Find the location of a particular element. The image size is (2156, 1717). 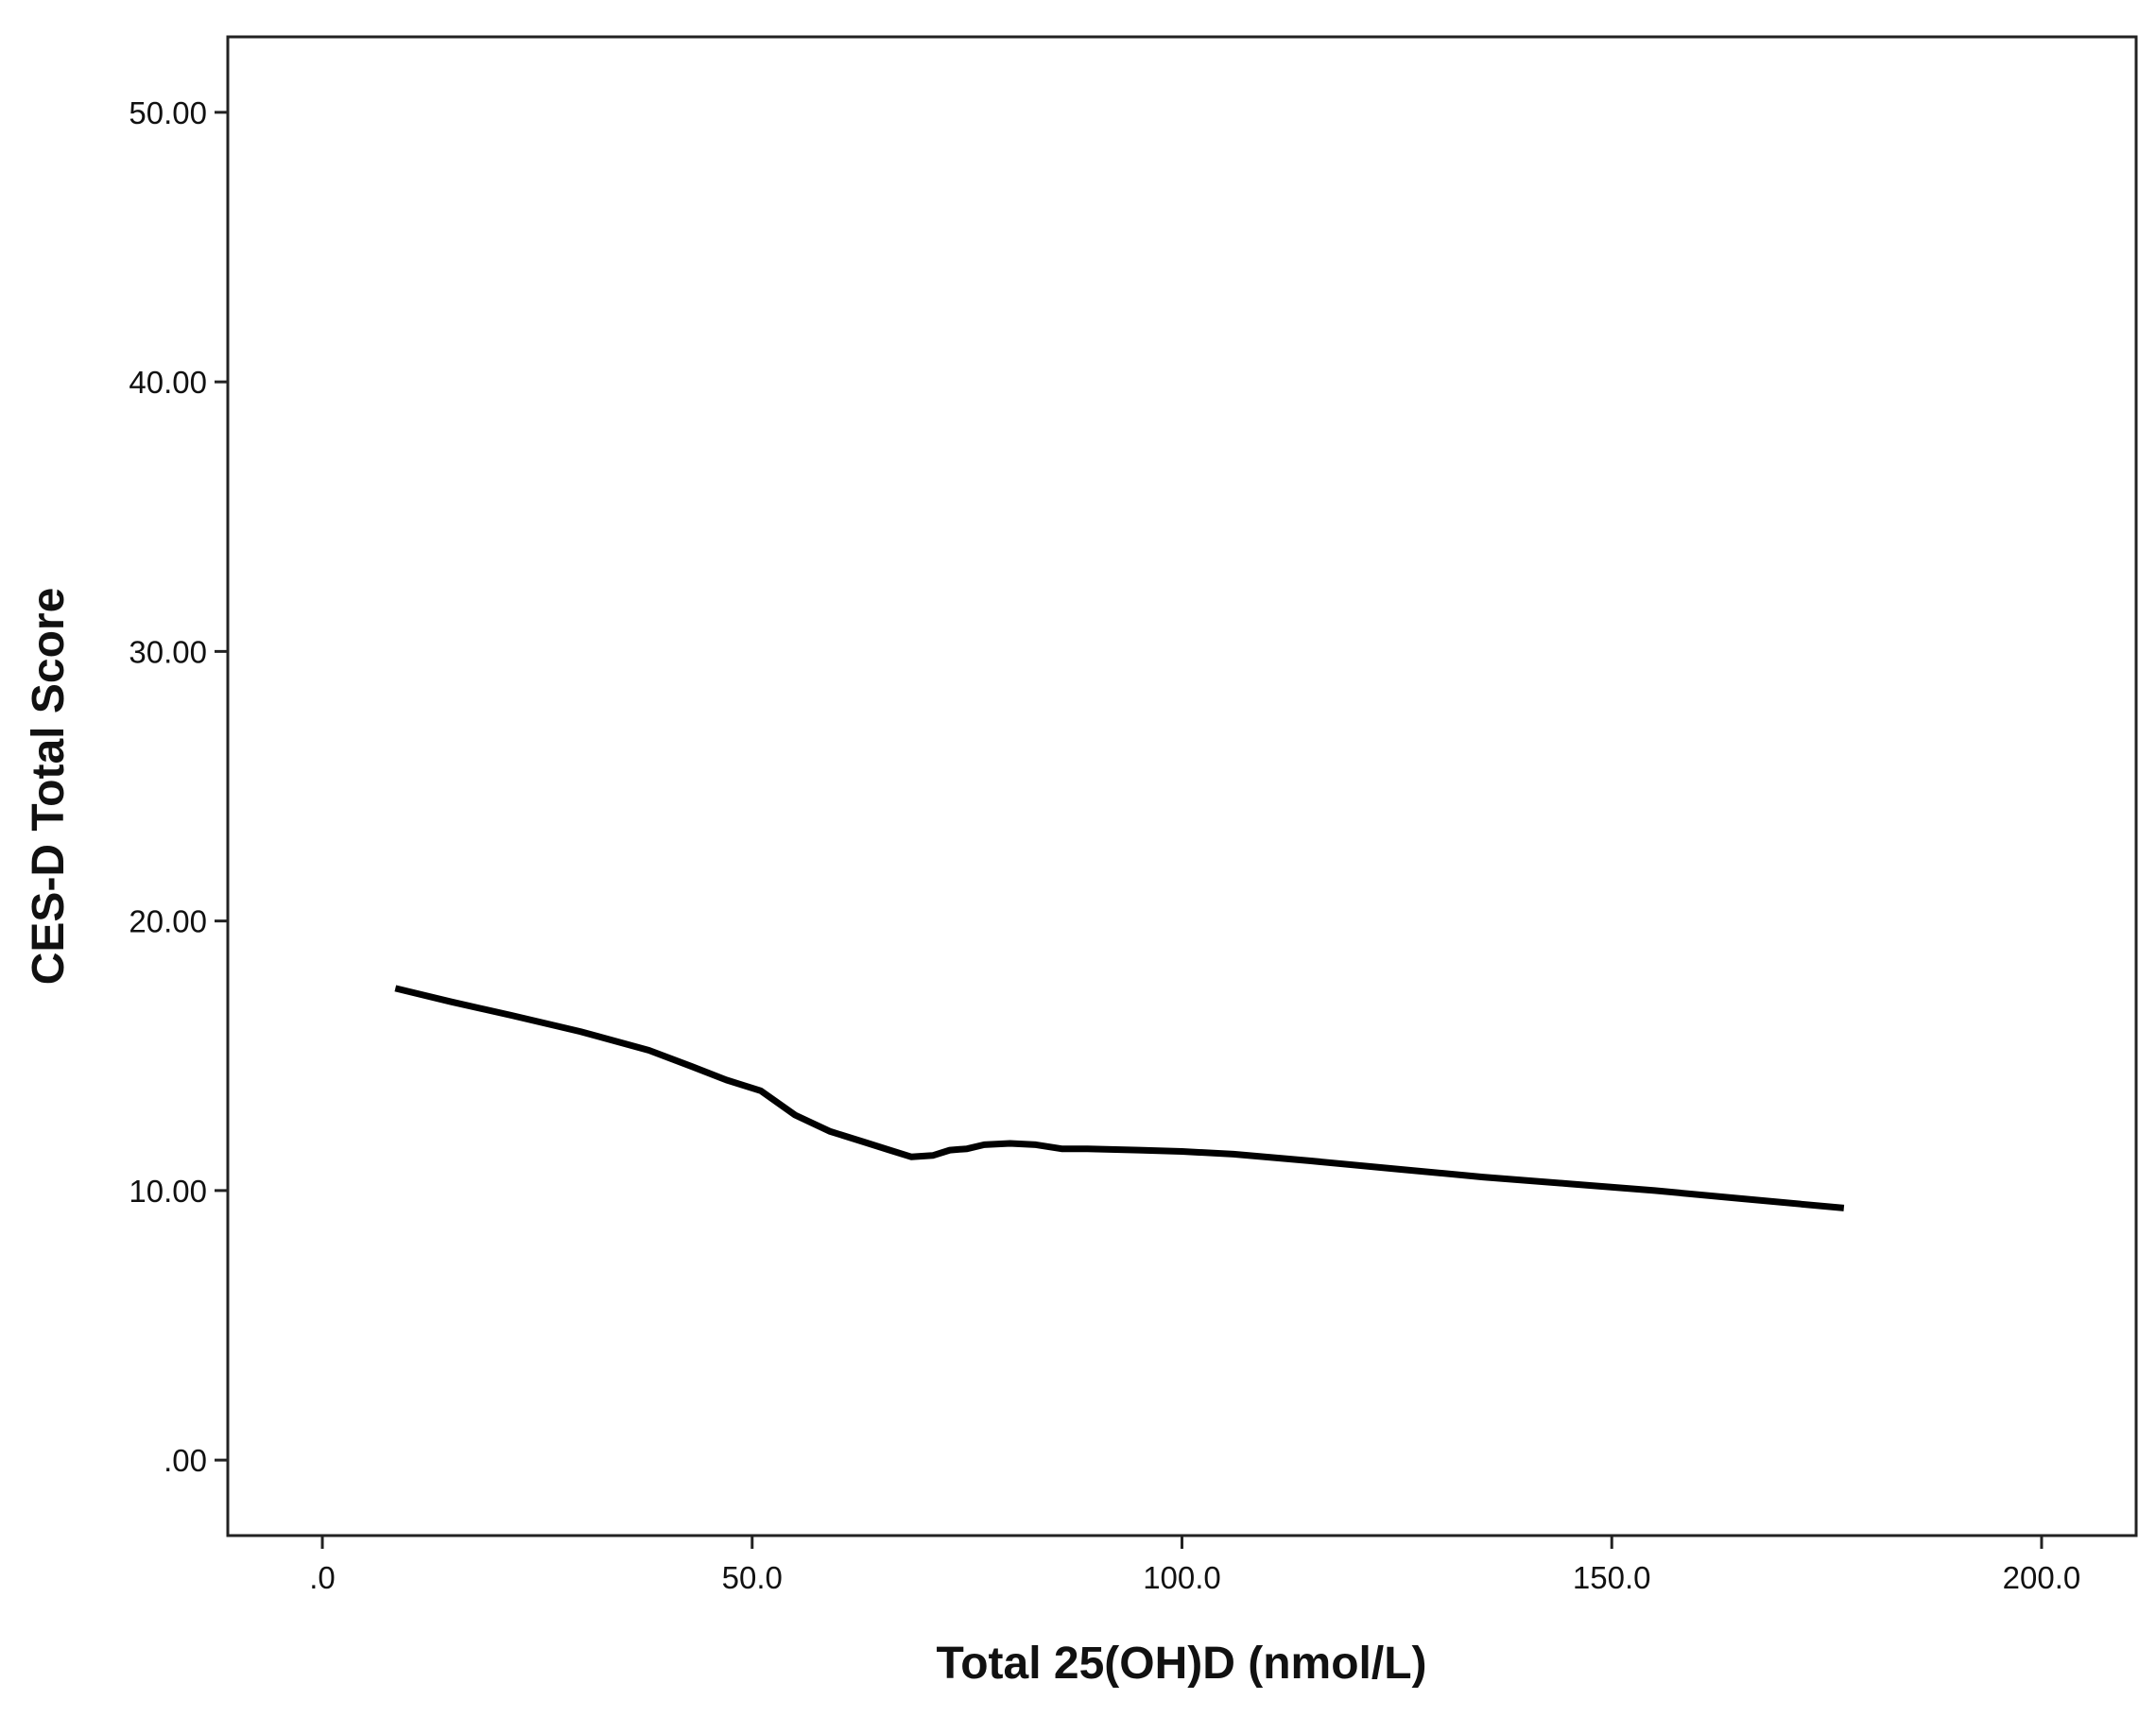

x-axis-ticks: .0 50.0 100.0 150.0 200.0 is located at coordinates (1195, 1565).